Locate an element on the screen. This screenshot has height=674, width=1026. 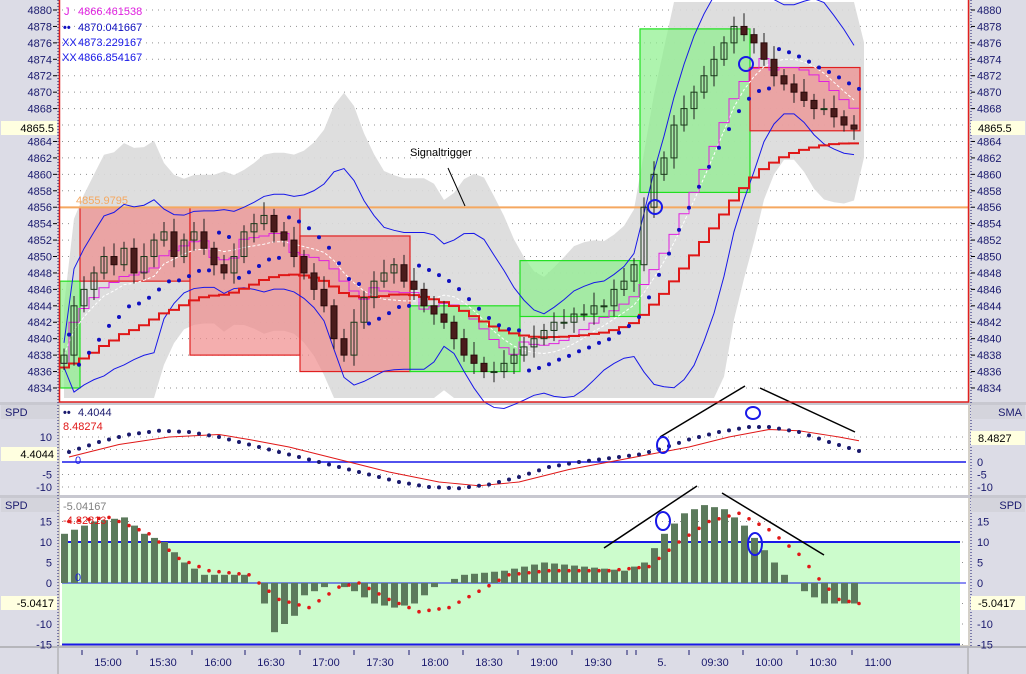
orange-level-label: 4855.9795 is located at coordinates (102, 201).